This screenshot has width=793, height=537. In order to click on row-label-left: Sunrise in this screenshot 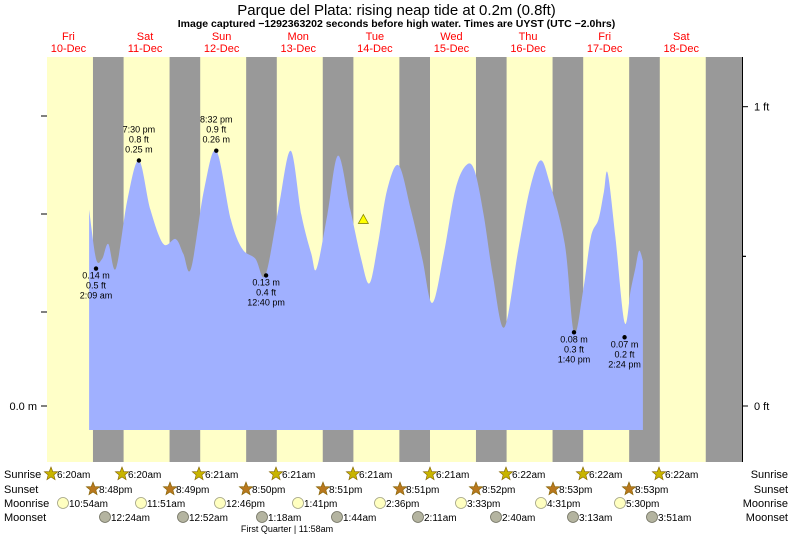, I will do `click(22, 475)`.